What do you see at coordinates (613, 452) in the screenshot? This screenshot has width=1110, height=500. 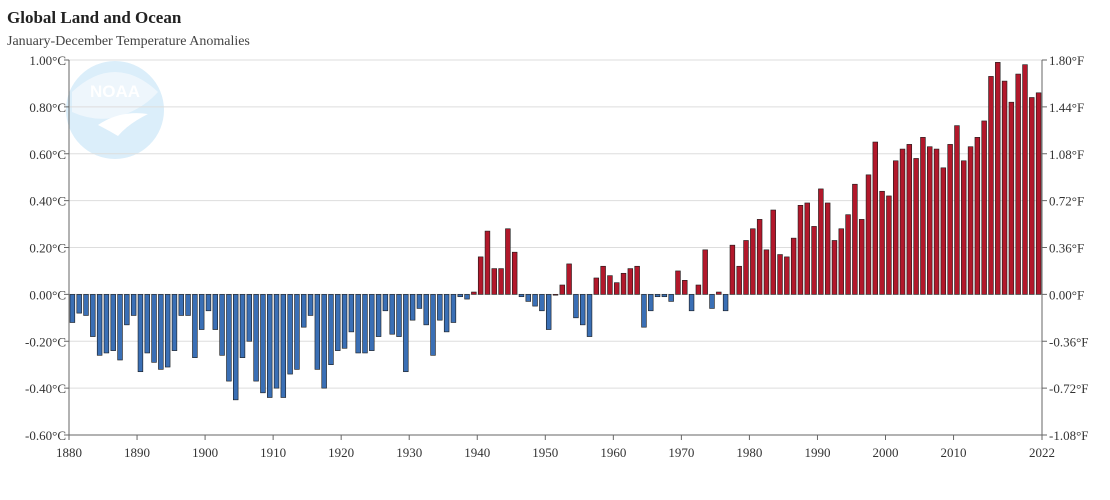 I see `x-tick-label: 1960` at bounding box center [613, 452].